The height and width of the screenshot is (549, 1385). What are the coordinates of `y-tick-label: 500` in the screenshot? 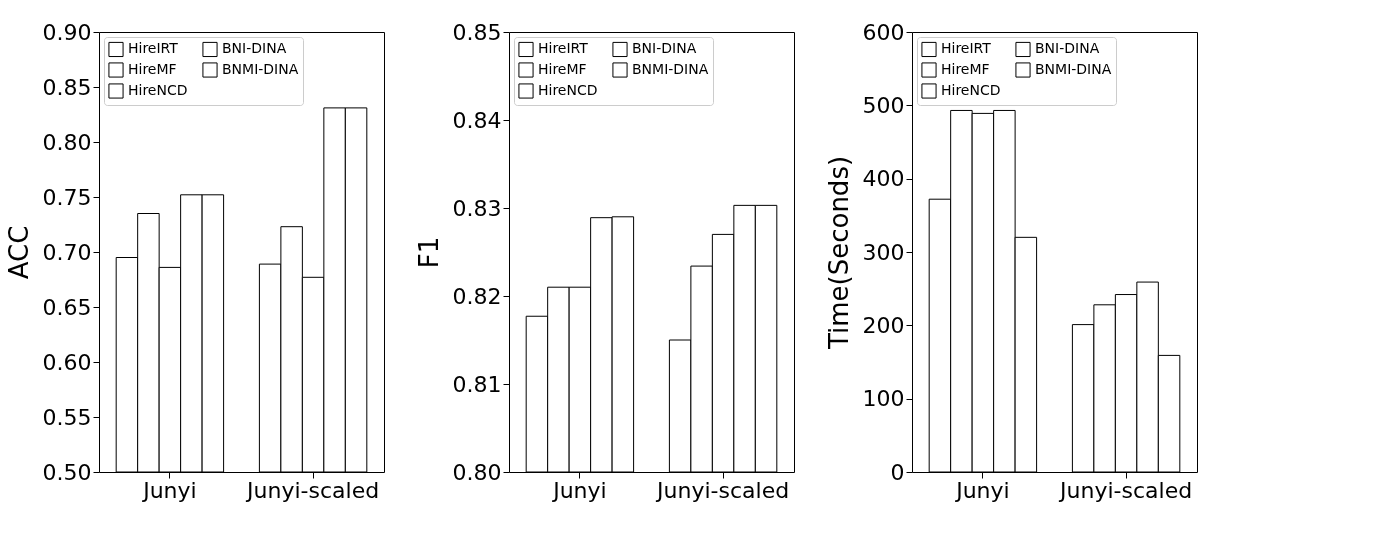 It's located at (883, 105).